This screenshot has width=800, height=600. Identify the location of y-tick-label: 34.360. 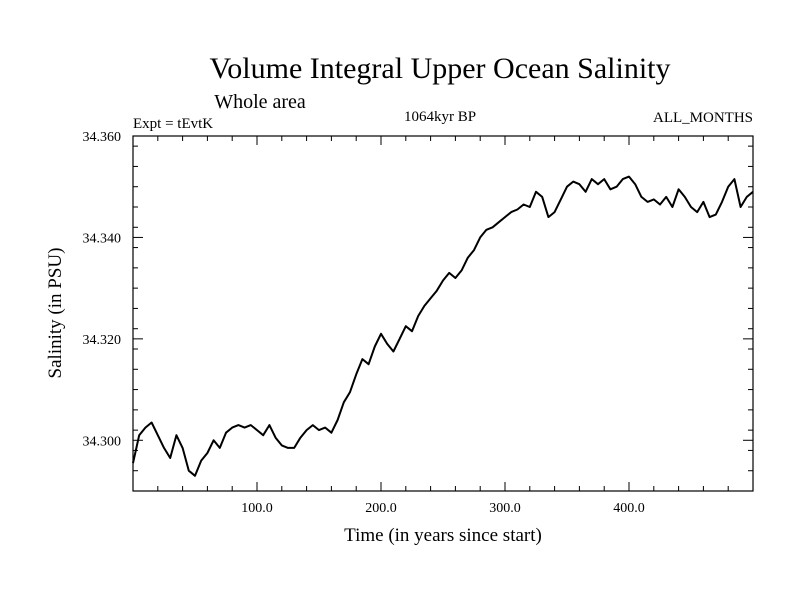
(102, 137).